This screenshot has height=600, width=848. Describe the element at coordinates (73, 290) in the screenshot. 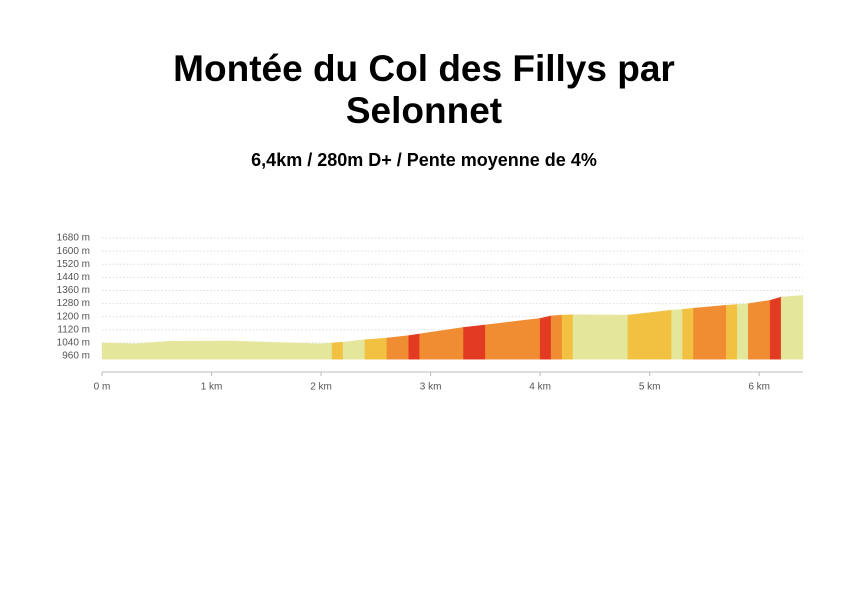

I see `y-tick-label: 1360 m` at that location.